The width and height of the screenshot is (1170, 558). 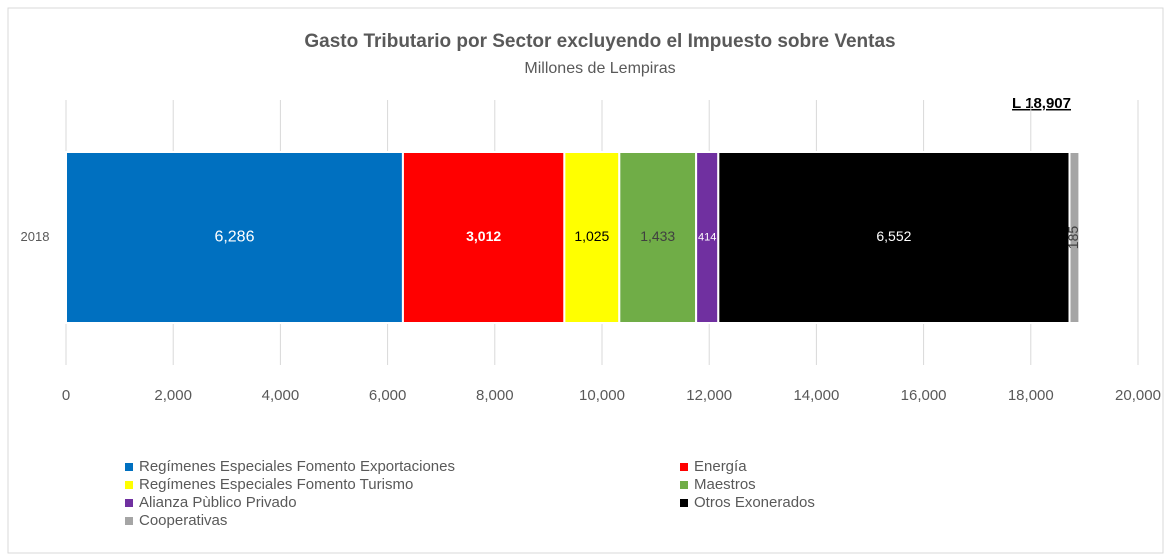 What do you see at coordinates (35, 236) in the screenshot?
I see `y-tick-label: 2018` at bounding box center [35, 236].